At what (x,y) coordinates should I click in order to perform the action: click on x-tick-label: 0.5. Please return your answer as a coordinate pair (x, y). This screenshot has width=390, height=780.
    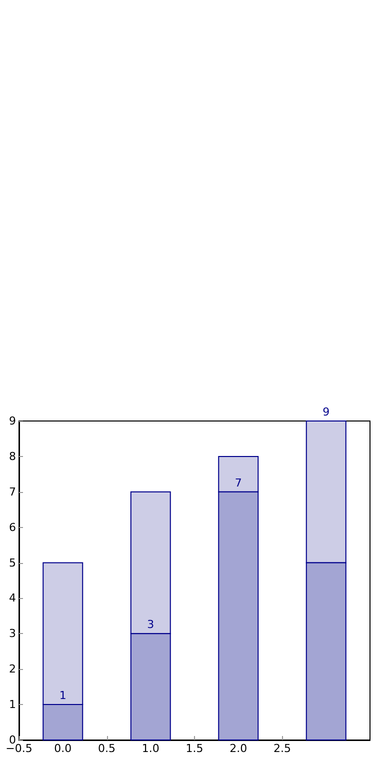
    Looking at the image, I should click on (107, 748).